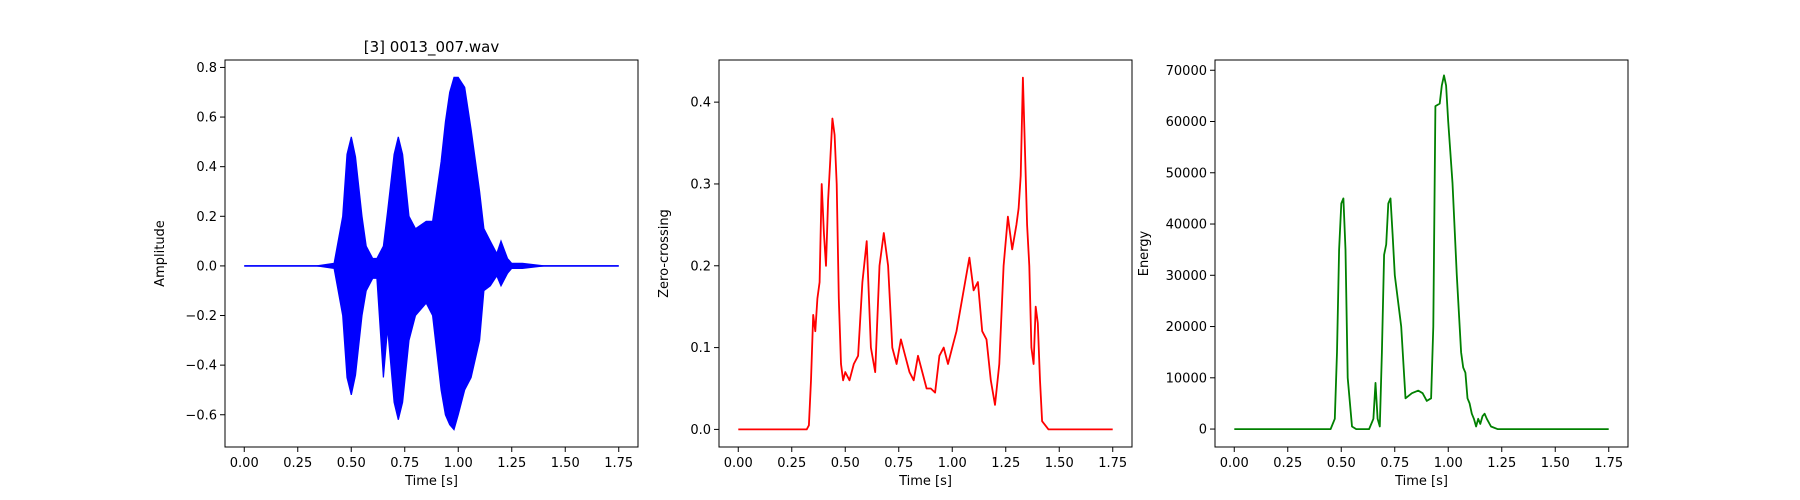 The width and height of the screenshot is (1800, 500). What do you see at coordinates (700, 103) in the screenshot?
I see `zero-crossing-ytick-label: 0.4` at bounding box center [700, 103].